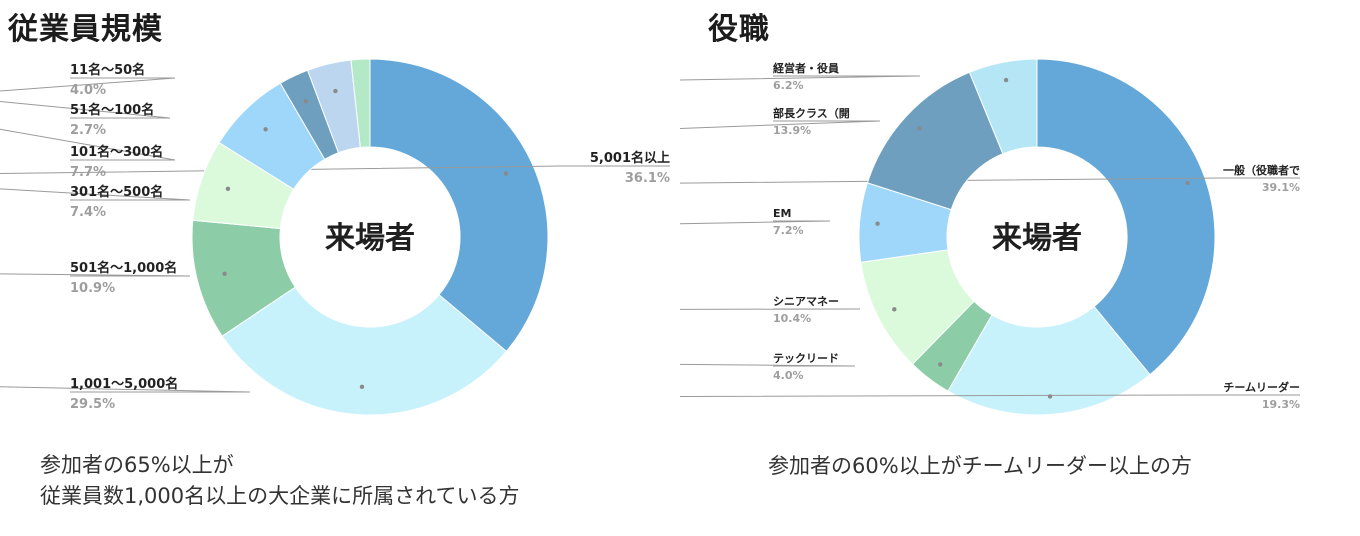 This screenshot has width=1360, height=536. I want to click on position-label-3: シニアマネー, so click(806, 301).